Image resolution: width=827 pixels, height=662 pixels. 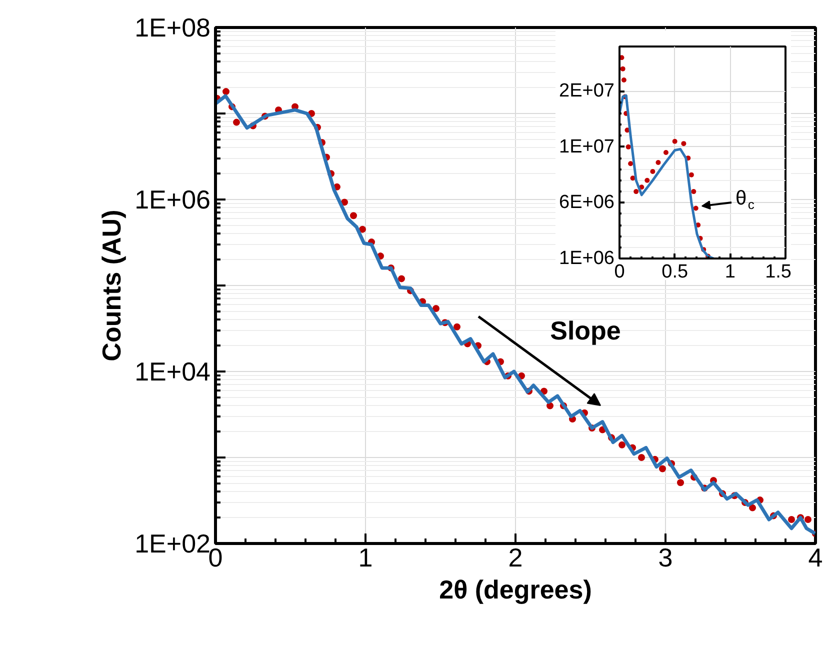 What do you see at coordinates (172, 371) in the screenshot?
I see `y-tick-label: 1E+04` at bounding box center [172, 371].